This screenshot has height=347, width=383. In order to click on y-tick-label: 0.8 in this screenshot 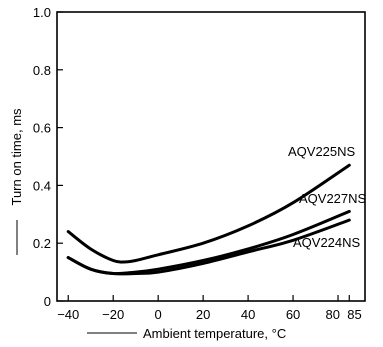, I will do `click(42, 70)`.